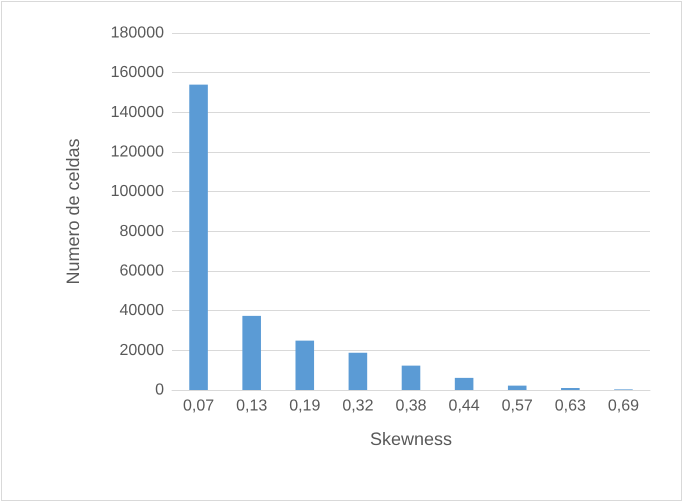 This screenshot has width=683, height=502. What do you see at coordinates (624, 406) in the screenshot?
I see `x-tick-label: 0,69` at bounding box center [624, 406].